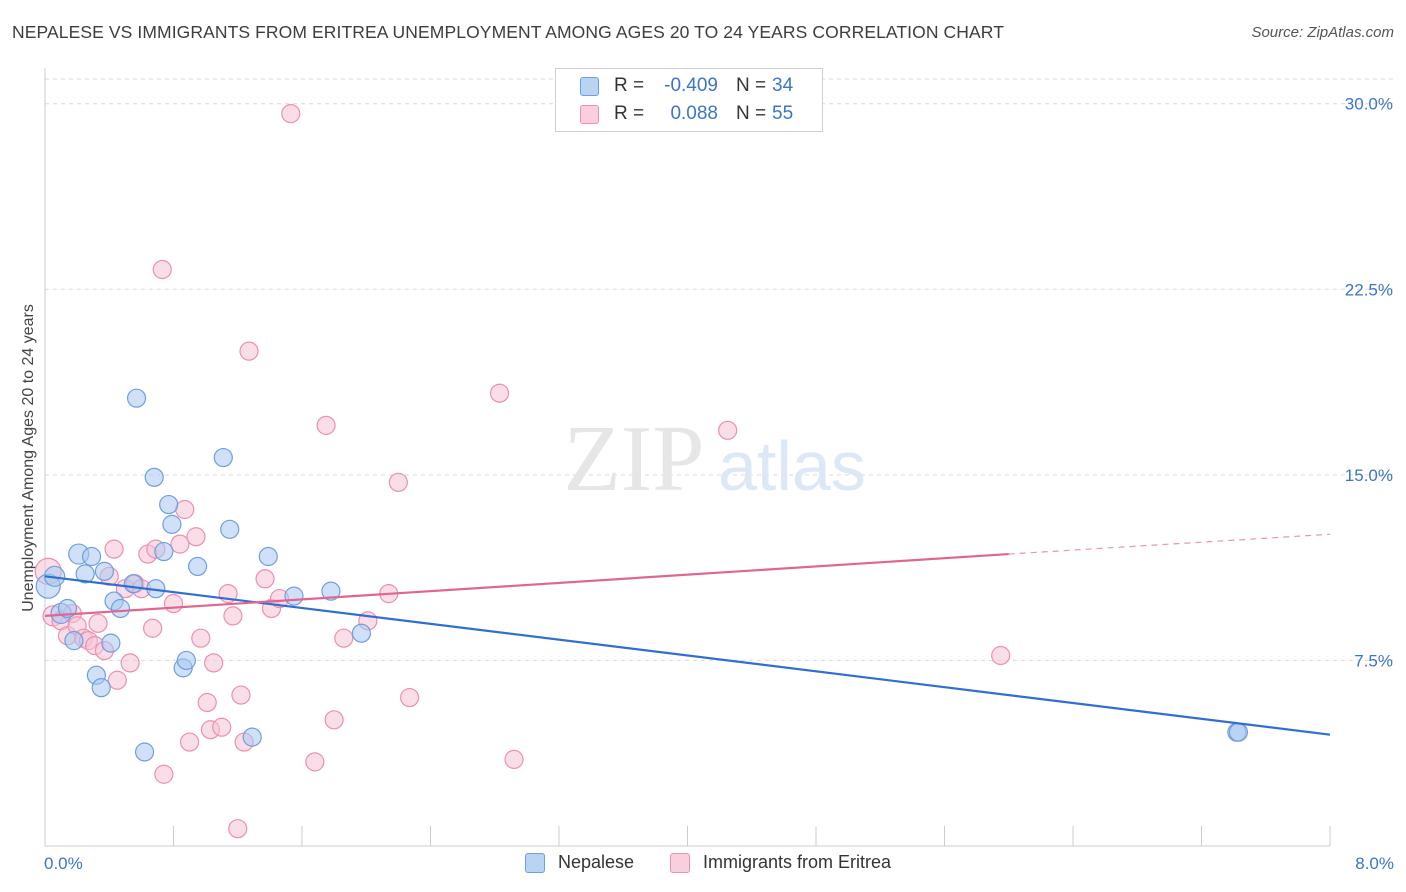  Describe the element at coordinates (783, 85) in the screenshot. I see `n-value: 34` at that location.